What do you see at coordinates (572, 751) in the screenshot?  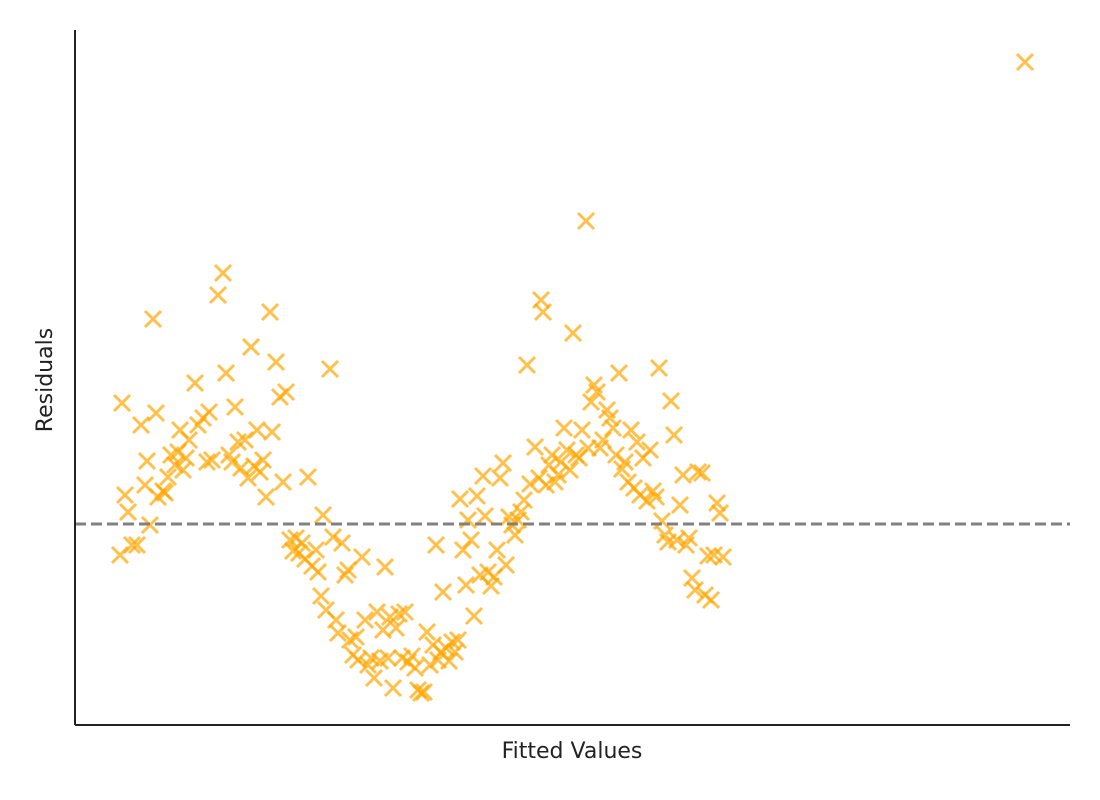 I see `x-axis-label: Fitted Values` at bounding box center [572, 751].